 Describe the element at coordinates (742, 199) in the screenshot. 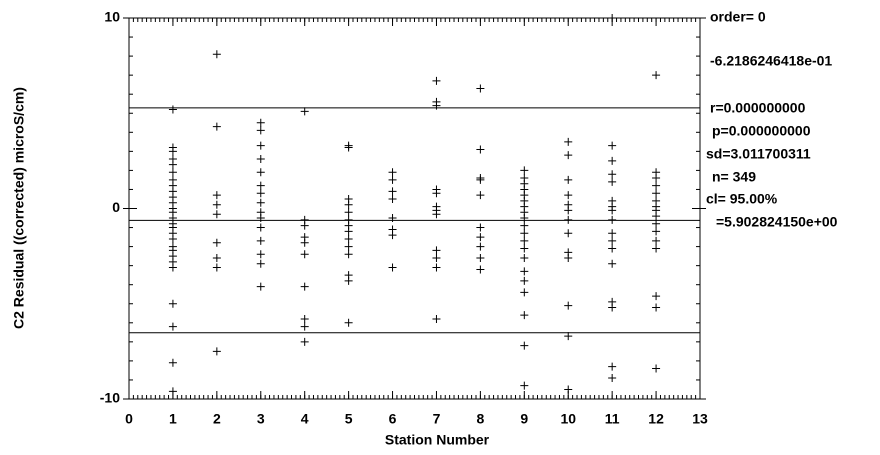

I see `annotation: cl= 95.00%` at that location.